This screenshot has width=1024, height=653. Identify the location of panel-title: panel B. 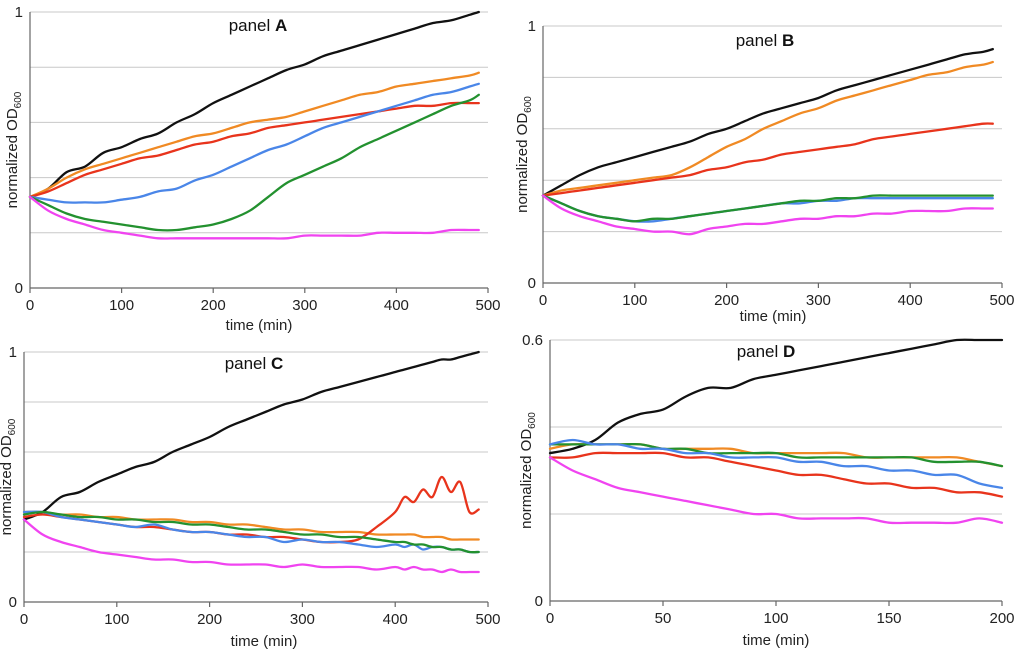
(765, 40).